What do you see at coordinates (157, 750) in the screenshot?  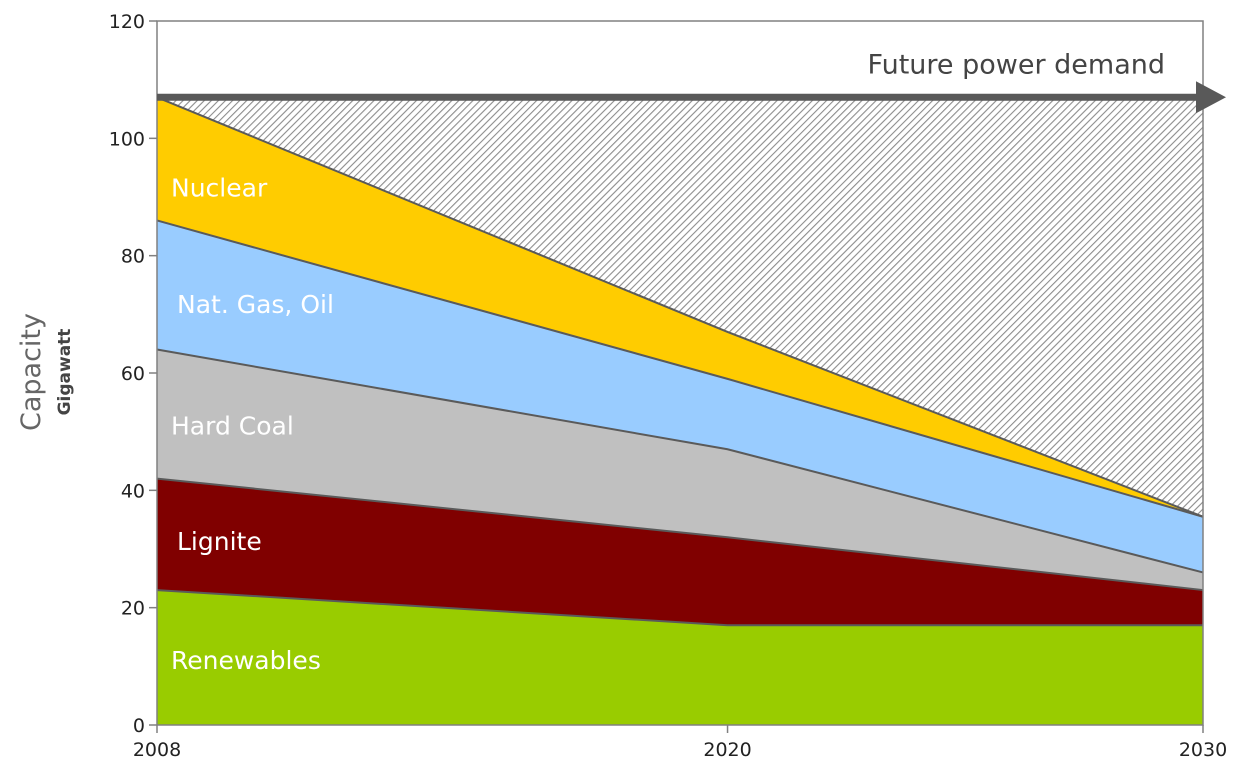 I see `x-tick-label: 2008` at bounding box center [157, 750].